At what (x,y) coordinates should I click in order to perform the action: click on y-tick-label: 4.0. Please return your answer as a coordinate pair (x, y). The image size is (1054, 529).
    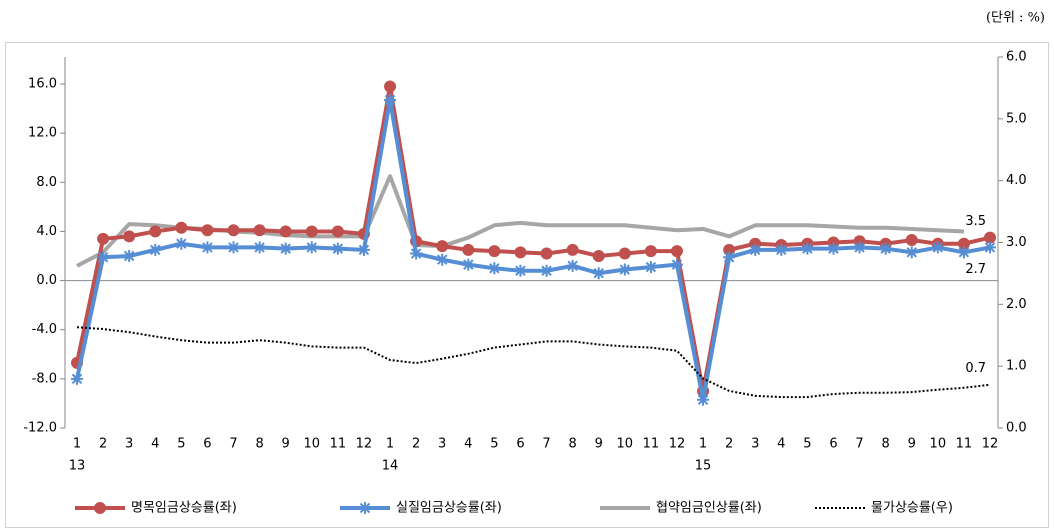
    Looking at the image, I should click on (46, 231).